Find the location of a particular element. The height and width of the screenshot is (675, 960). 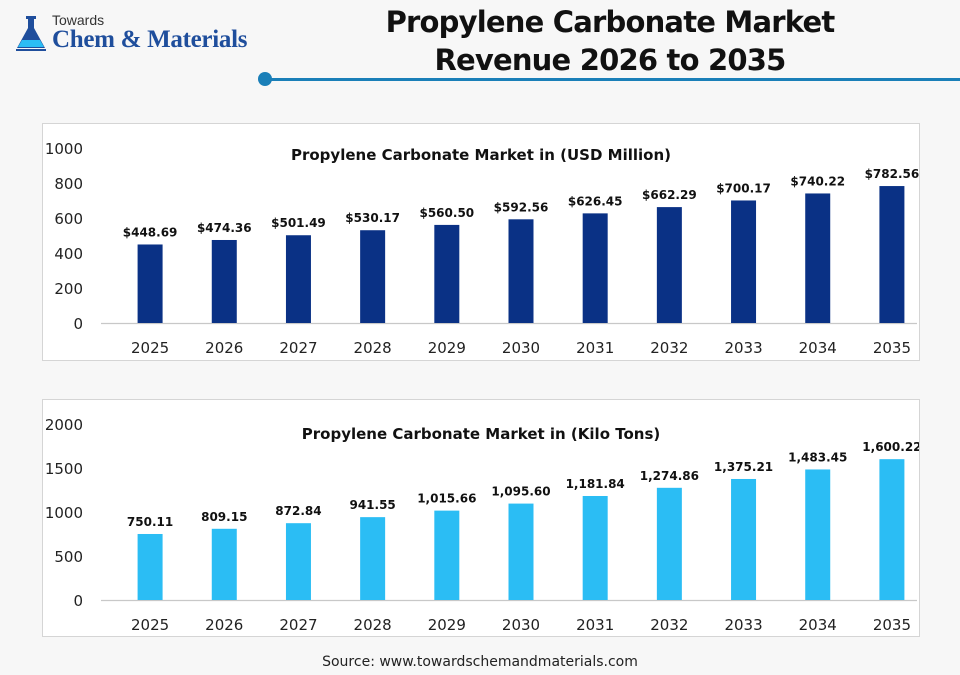

header-rule-dot is located at coordinates (265, 79).